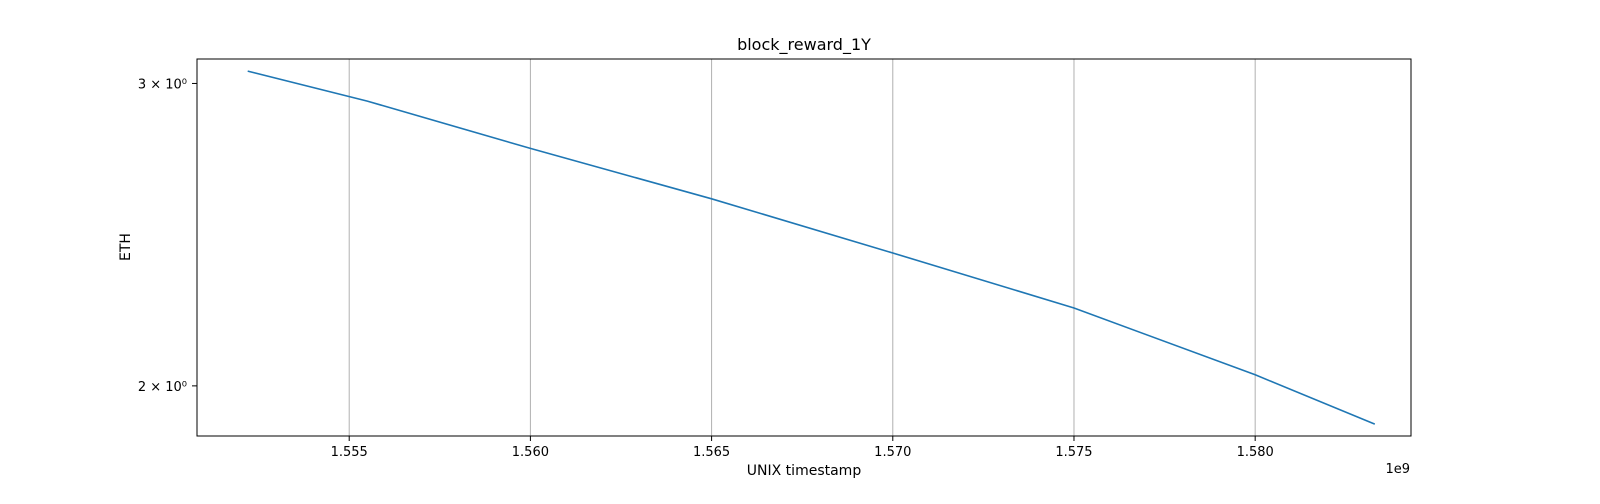 This screenshot has width=1600, height=504. Describe the element at coordinates (892, 452) in the screenshot. I see `x-tick-label: 1.570` at that location.